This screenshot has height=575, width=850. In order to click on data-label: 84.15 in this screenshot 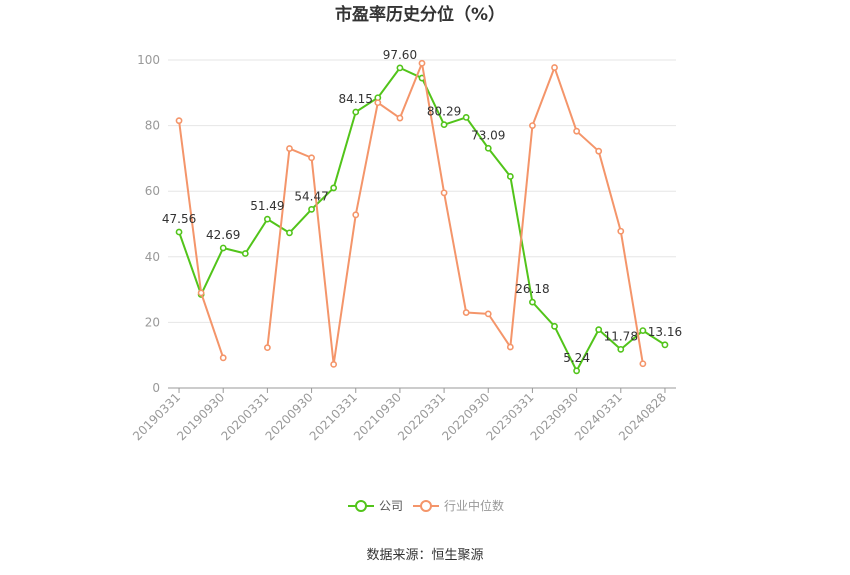, I will do `click(356, 99)`.